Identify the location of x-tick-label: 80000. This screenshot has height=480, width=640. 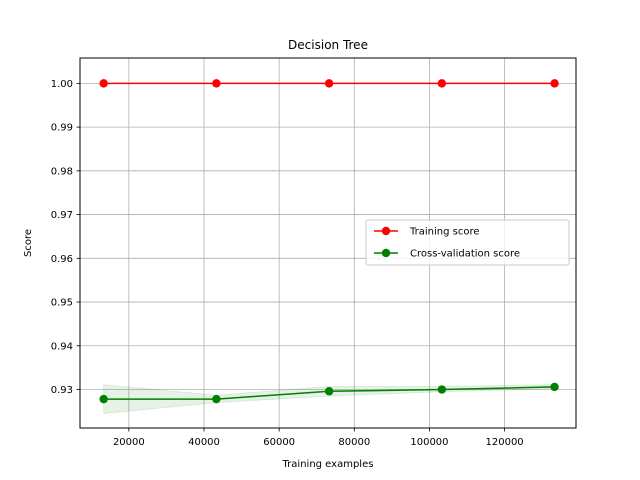
(354, 442).